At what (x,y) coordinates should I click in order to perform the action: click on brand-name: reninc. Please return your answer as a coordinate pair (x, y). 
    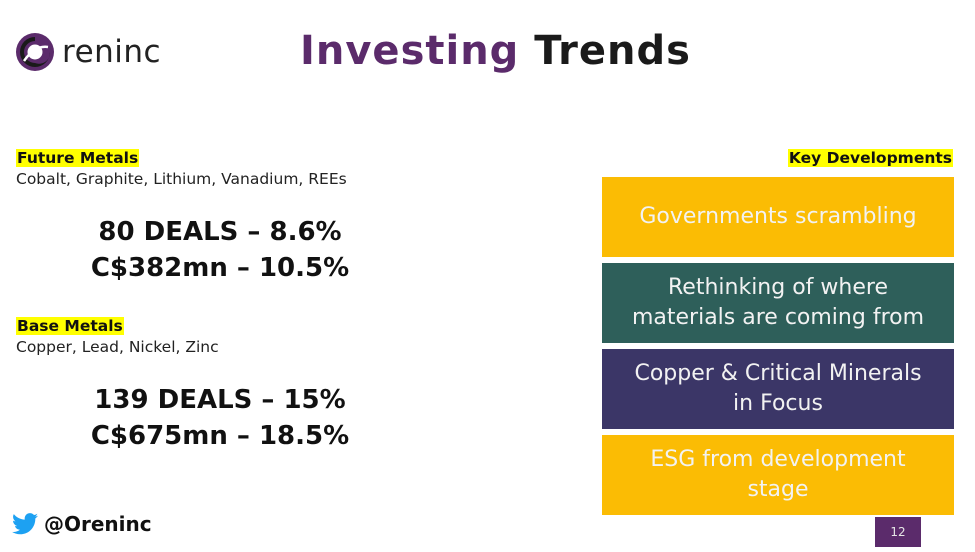
    Looking at the image, I should click on (112, 52).